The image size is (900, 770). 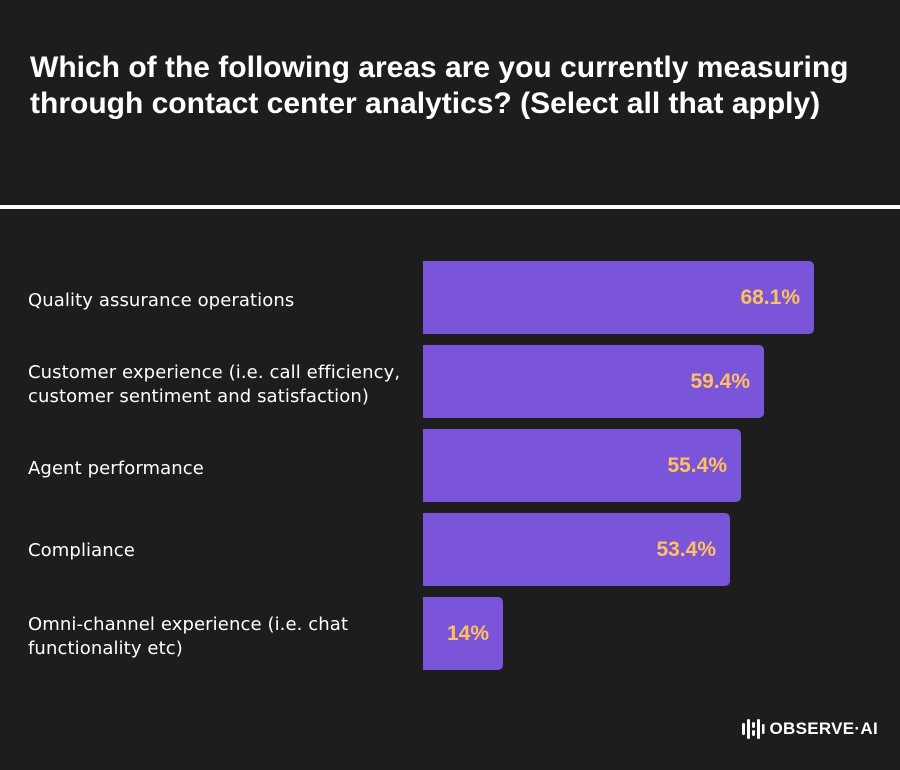 What do you see at coordinates (752, 729) in the screenshot?
I see `observe-ai-logo-icon` at bounding box center [752, 729].